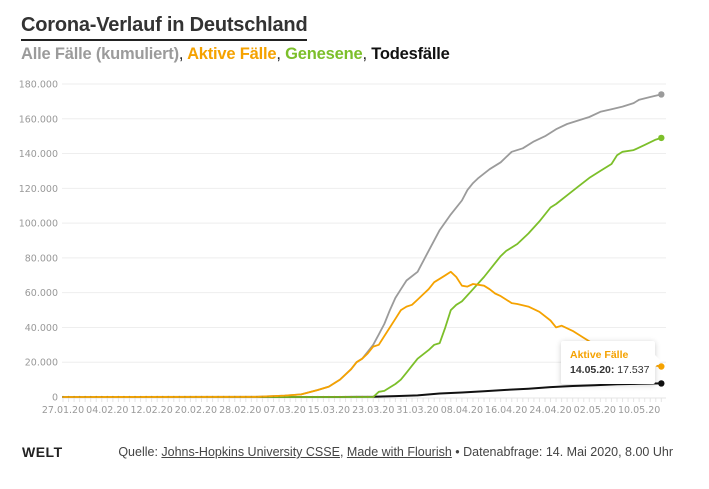  I want to click on y-tick-label: 180.000, so click(38, 85).